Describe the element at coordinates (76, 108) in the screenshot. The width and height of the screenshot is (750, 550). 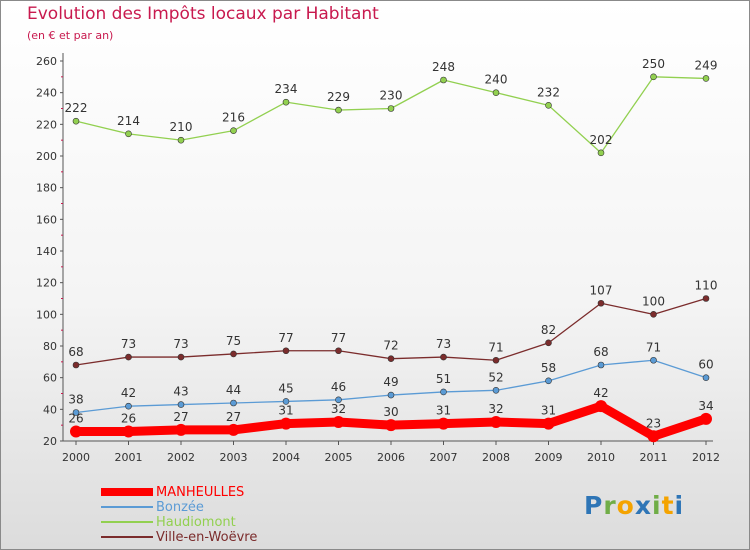
I see `data-label: 222` at that location.